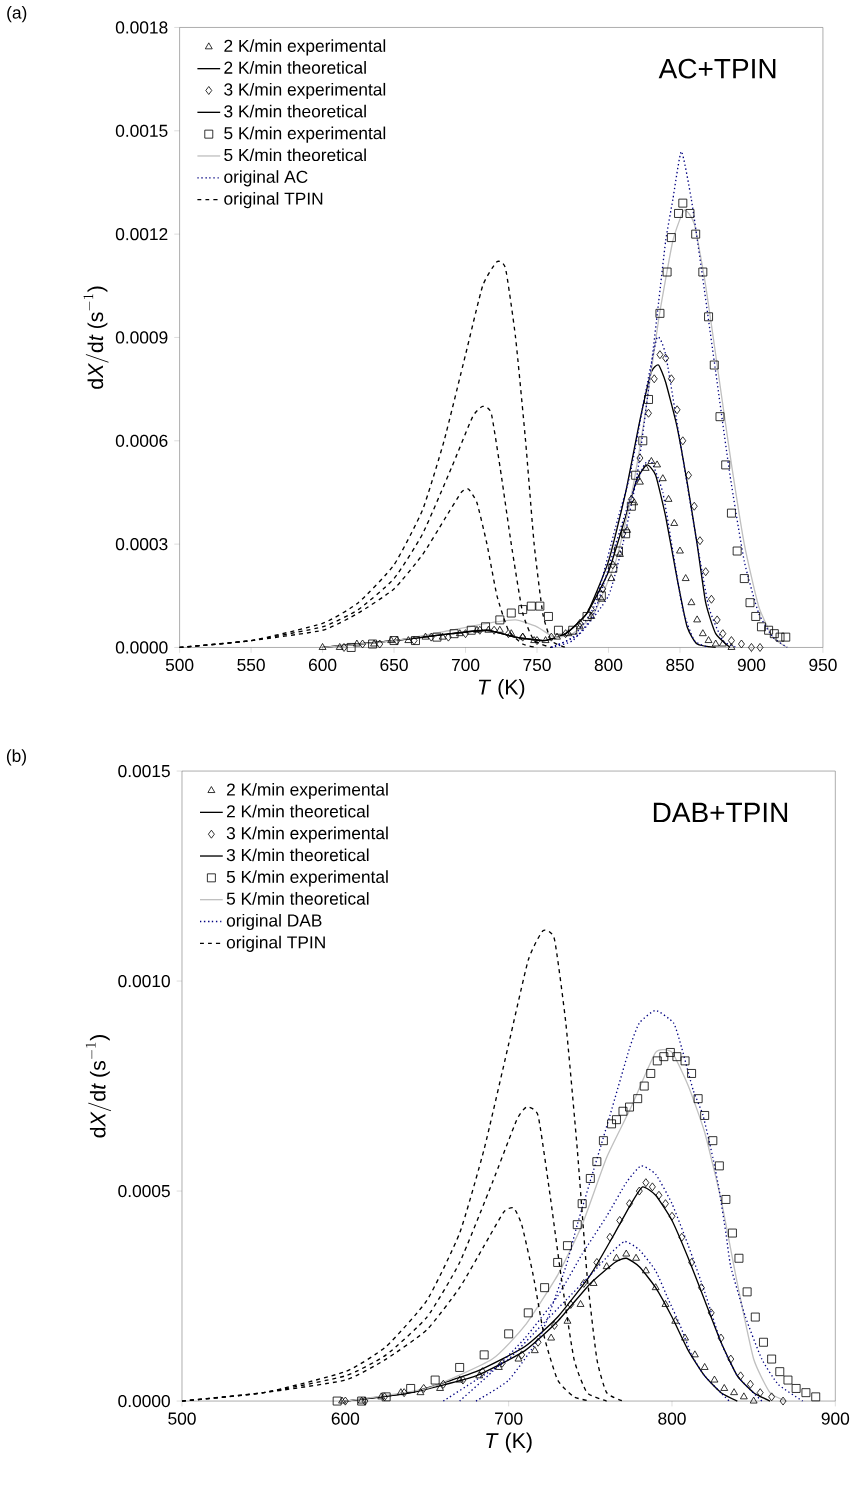 The height and width of the screenshot is (1497, 856). Describe the element at coordinates (141, 234) in the screenshot. I see `y-tick-label: 0.0012` at that location.